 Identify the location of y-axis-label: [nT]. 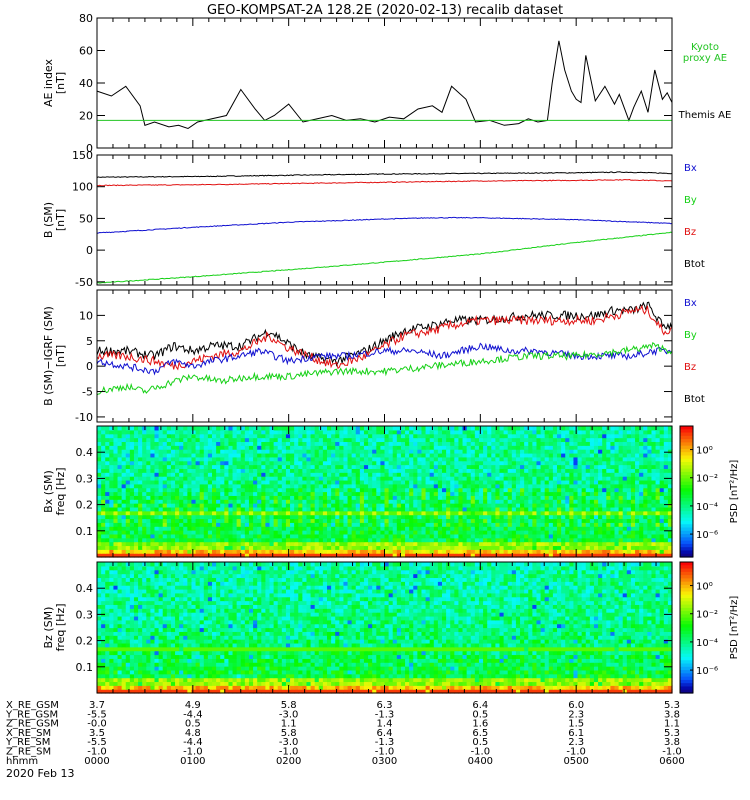
(60, 220).